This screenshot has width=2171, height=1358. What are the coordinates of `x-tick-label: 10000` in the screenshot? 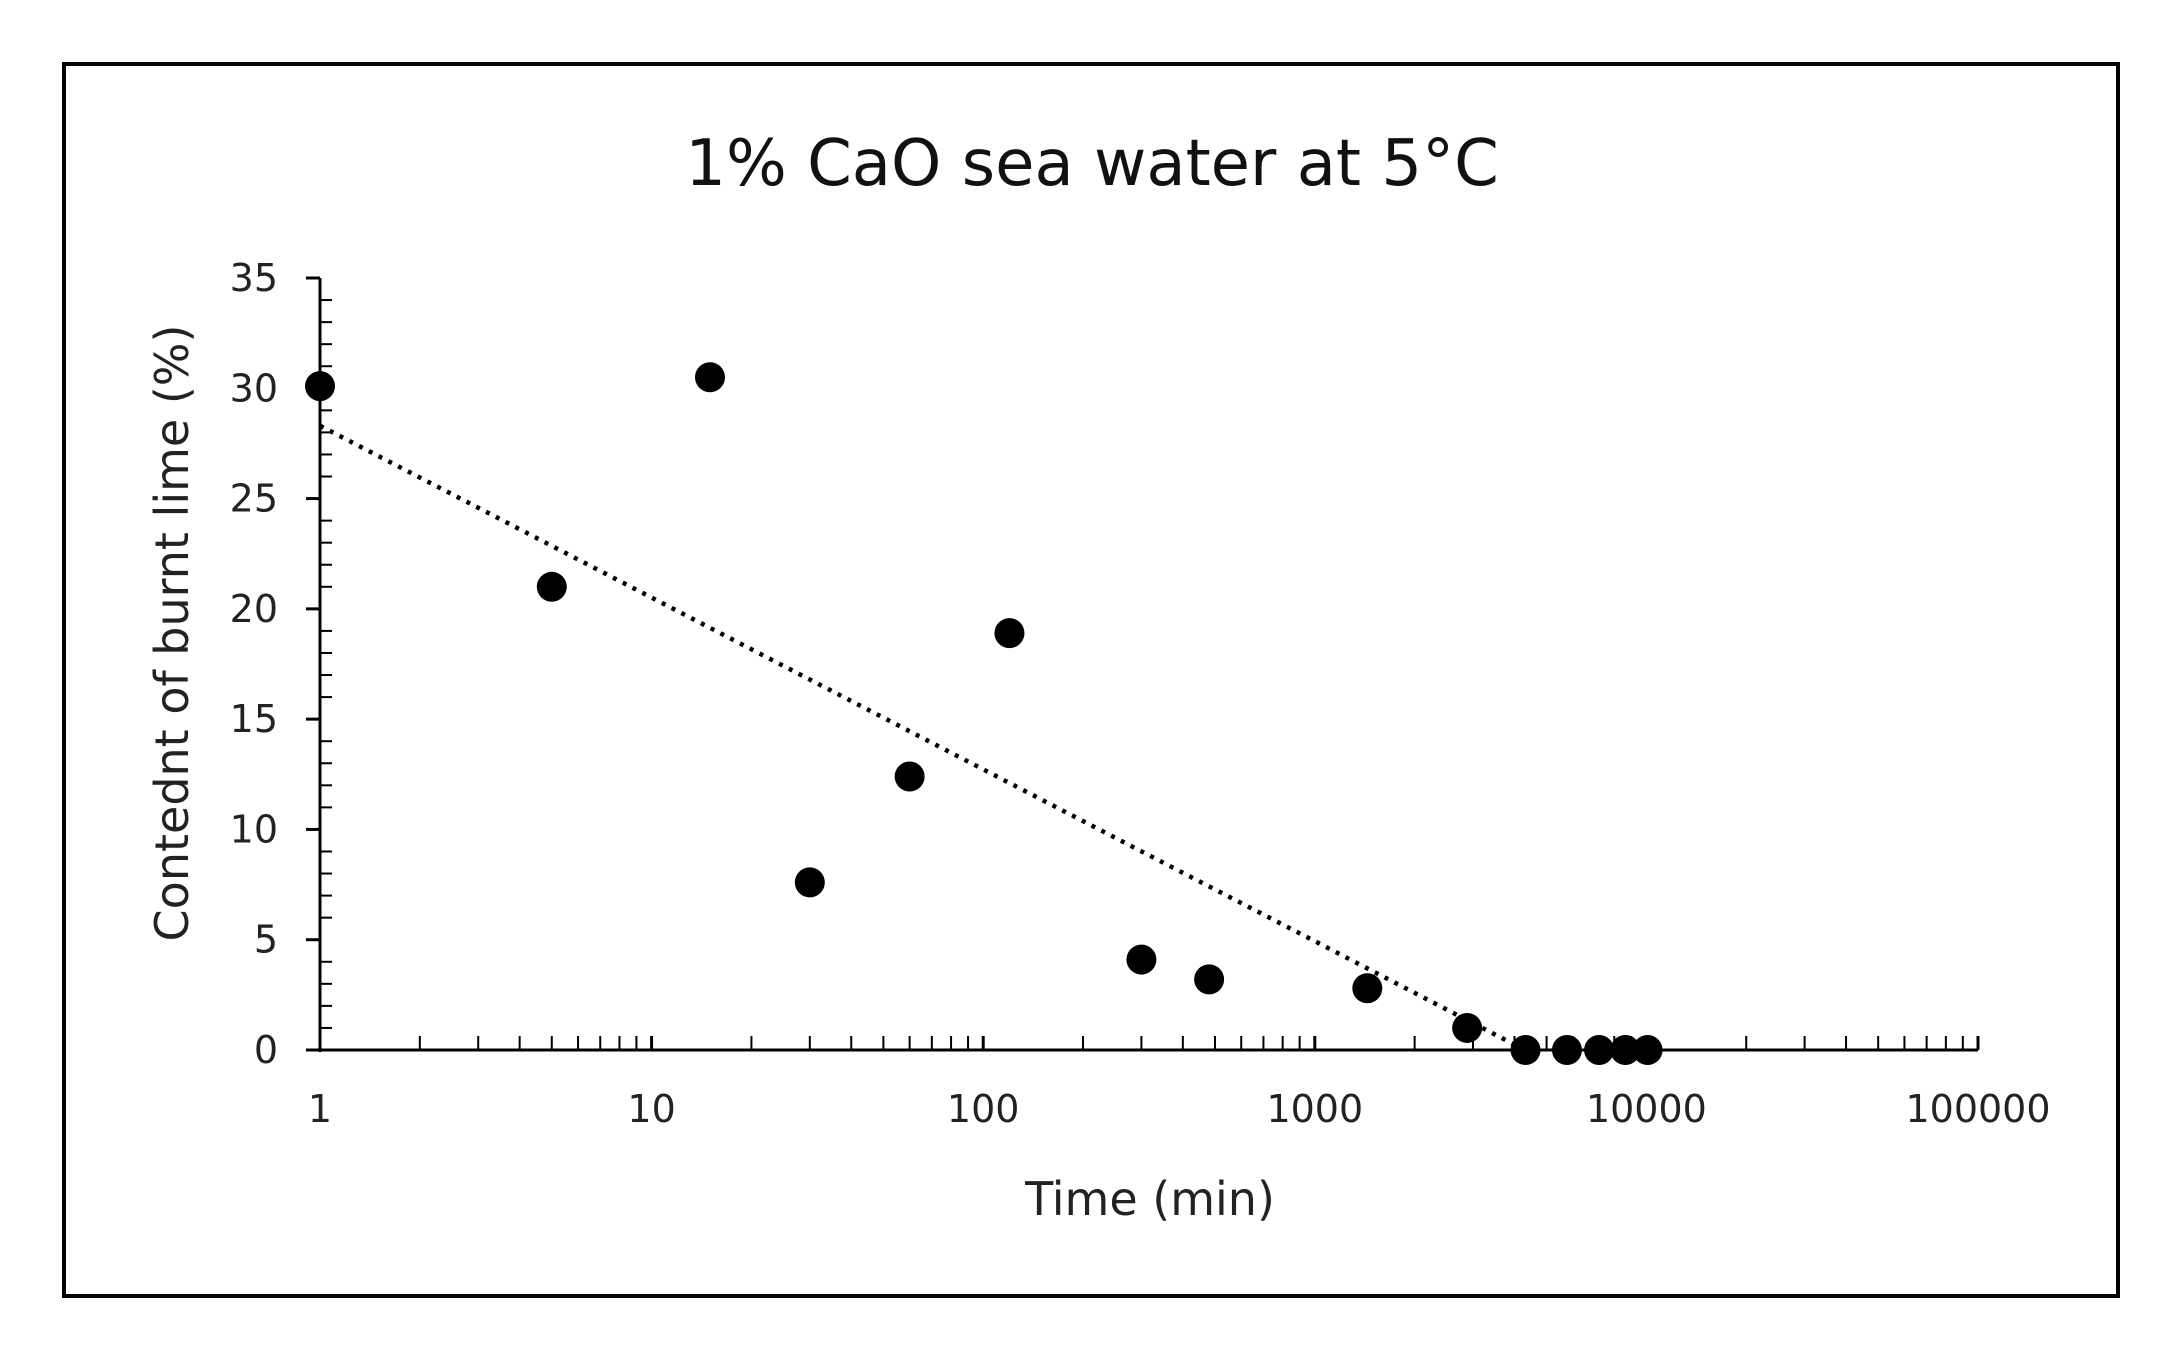 It's located at (1646, 1109).